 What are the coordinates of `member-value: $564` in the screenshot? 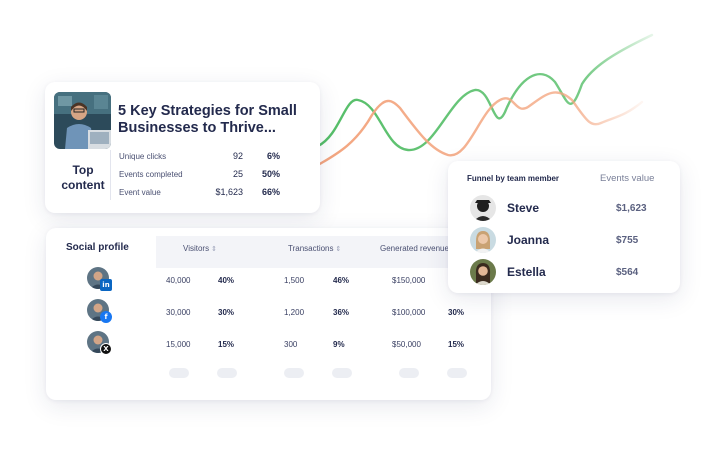 It's located at (627, 272).